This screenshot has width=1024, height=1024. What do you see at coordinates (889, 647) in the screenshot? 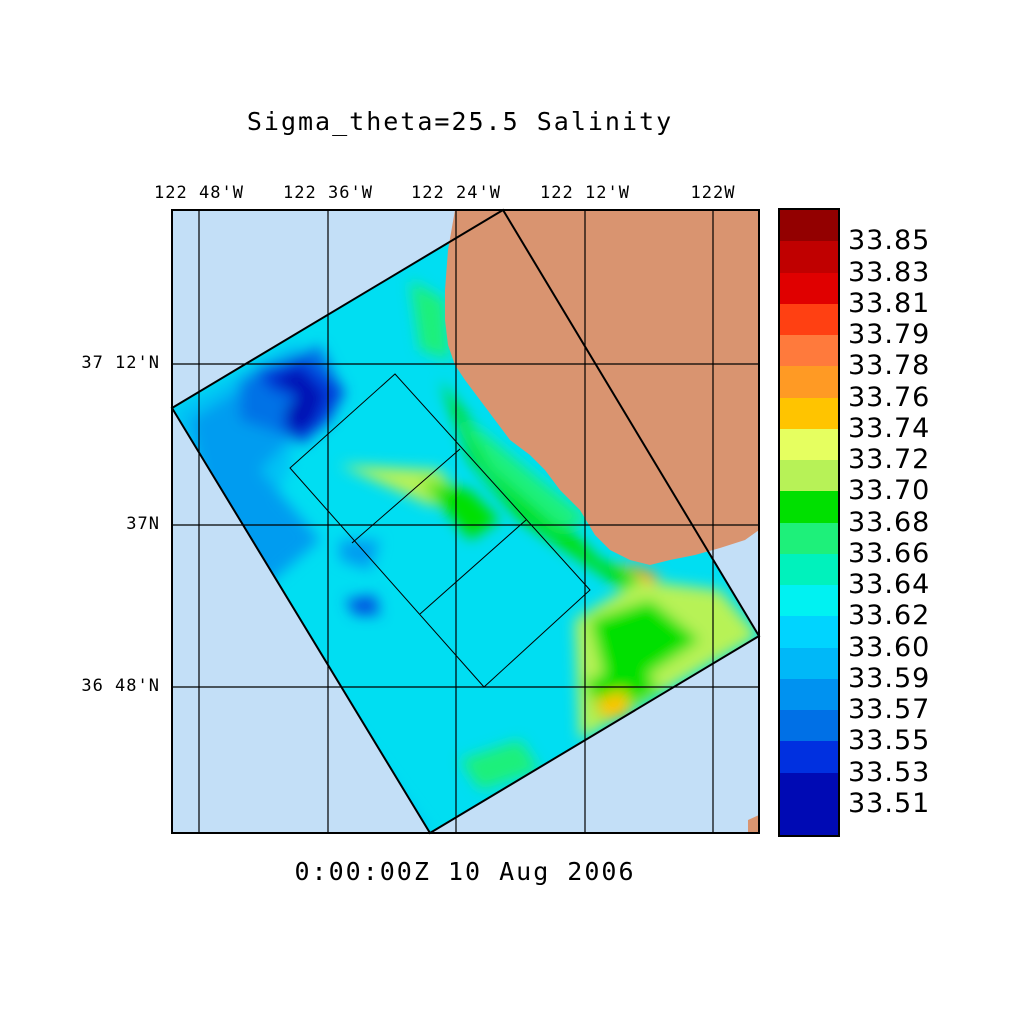
I see `colorbar-tick-label: 33.60` at bounding box center [889, 647].